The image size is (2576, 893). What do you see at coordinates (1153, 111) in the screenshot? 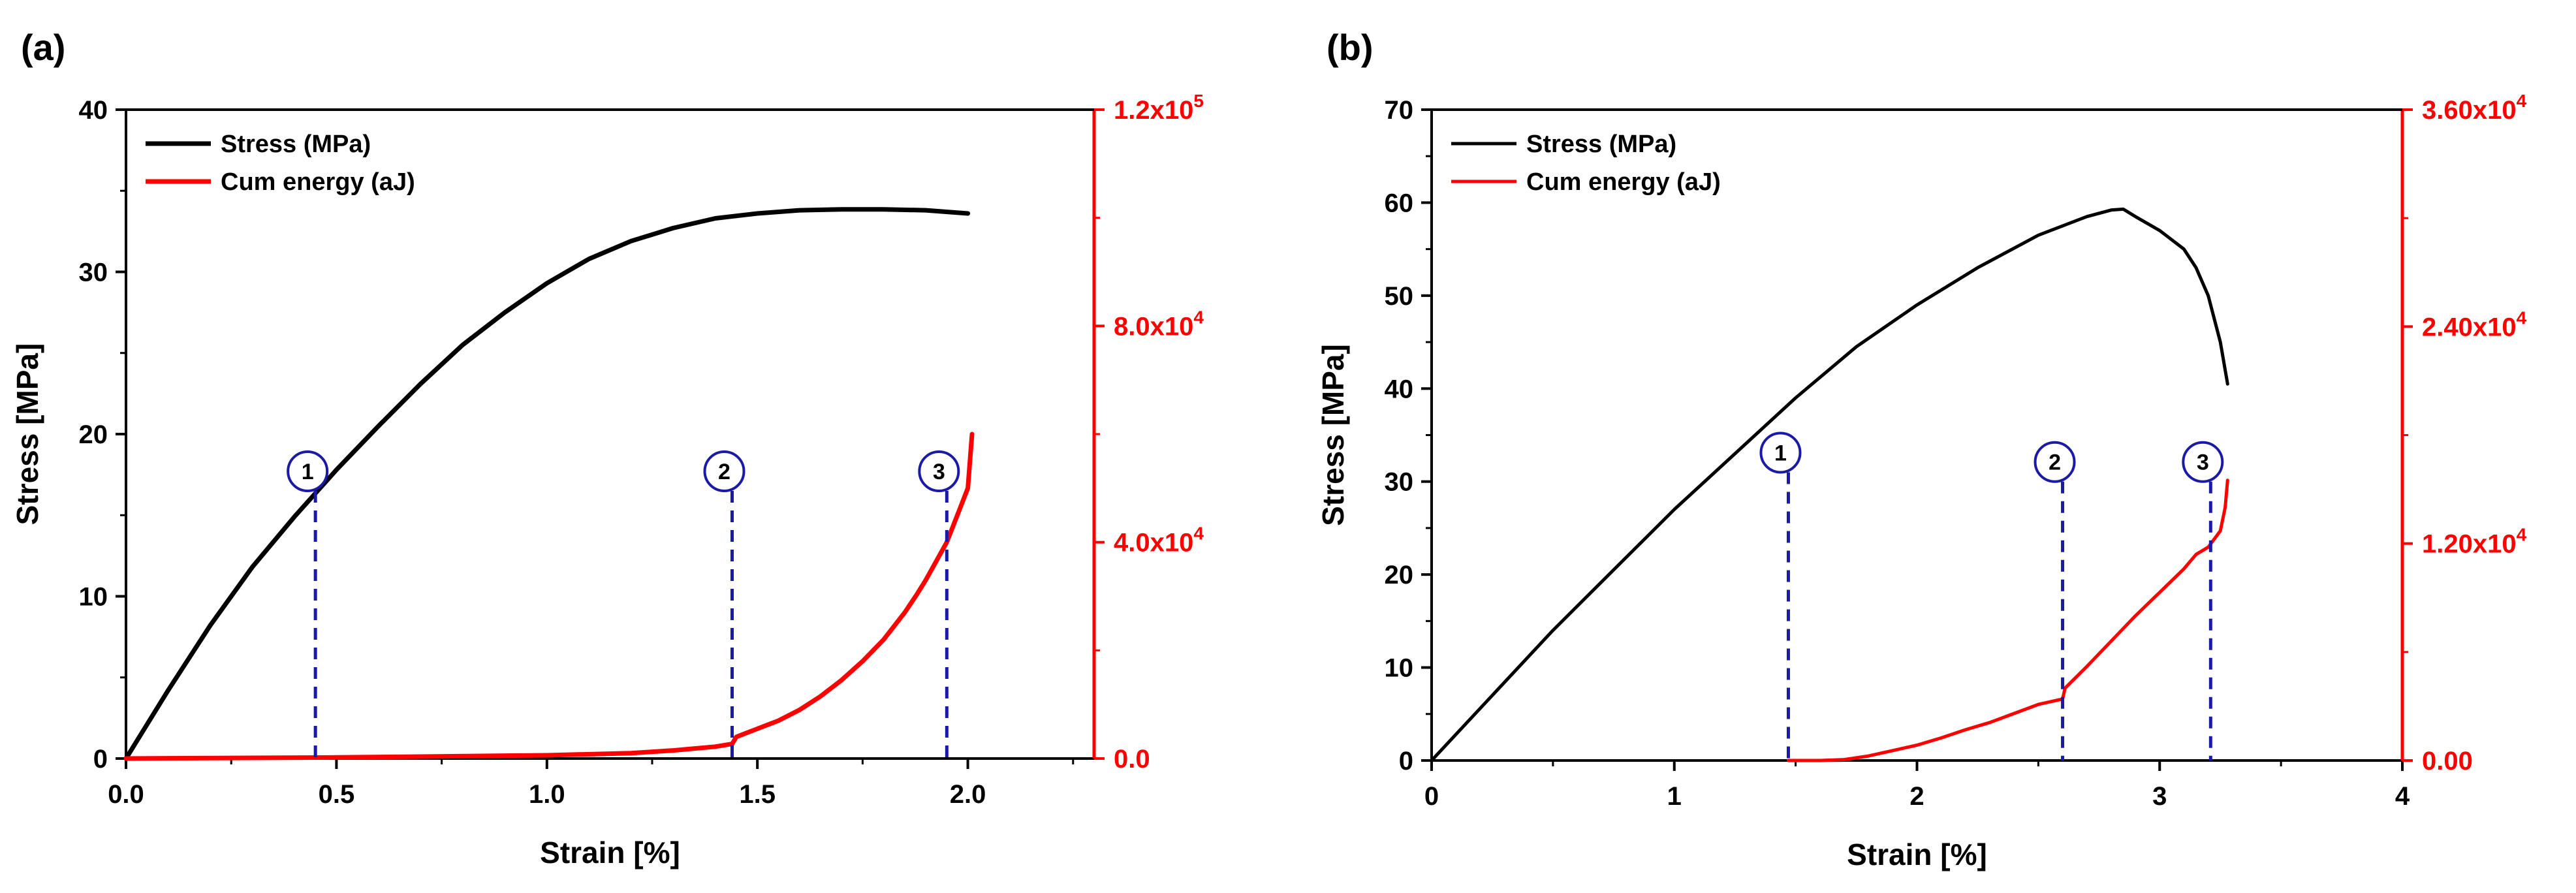
I see `y2-tick-label-base: 1.2x10` at bounding box center [1153, 111].